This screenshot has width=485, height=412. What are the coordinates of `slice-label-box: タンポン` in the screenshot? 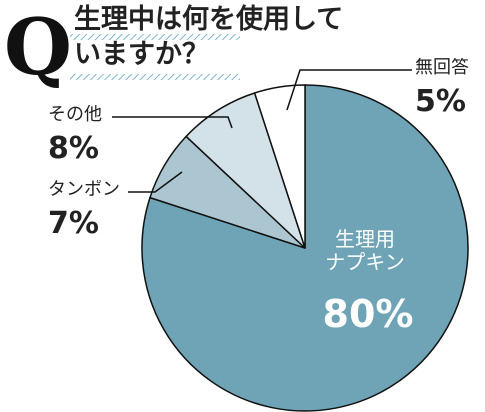 It's located at (84, 190).